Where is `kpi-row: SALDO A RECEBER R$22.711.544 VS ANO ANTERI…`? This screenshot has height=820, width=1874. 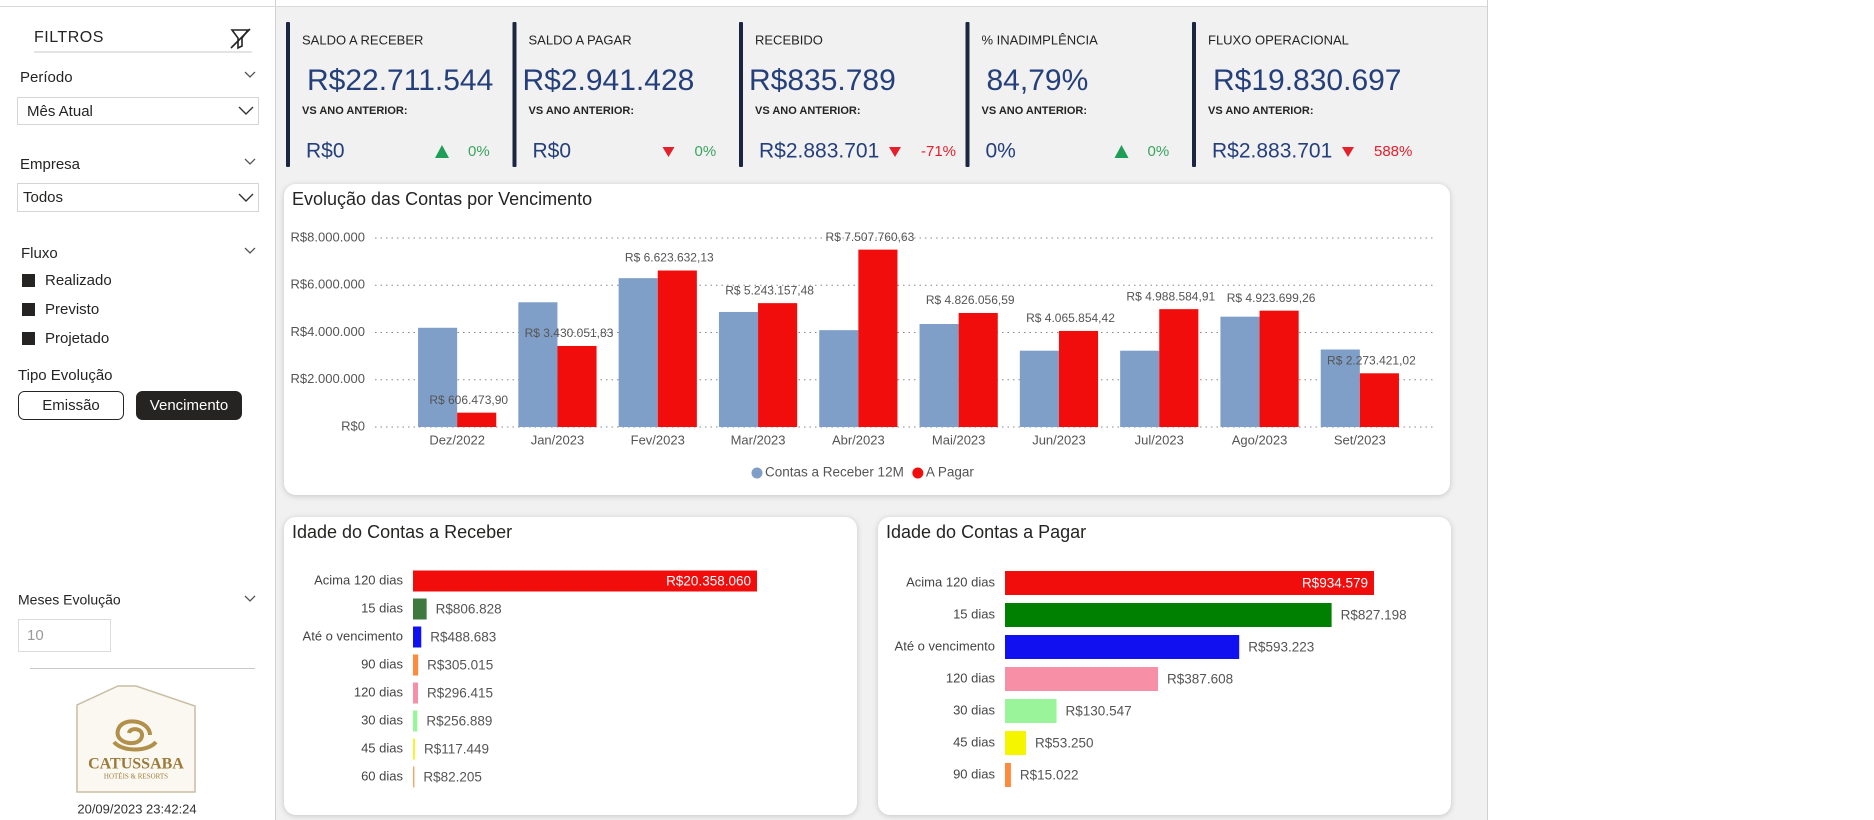 kpi-row: SALDO A RECEBER R$22.711.544 VS ANO ANTERI… is located at coordinates (849, 94).